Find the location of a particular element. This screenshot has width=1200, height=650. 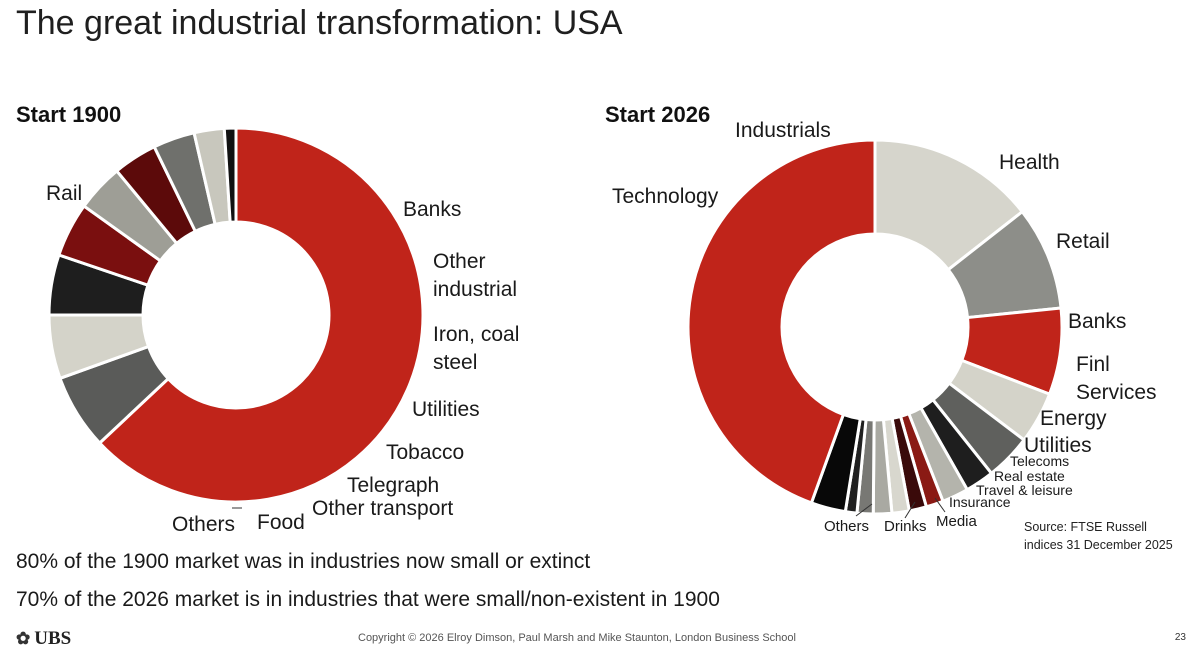

label-finl-services: Finl Services is located at coordinates (1116, 378).